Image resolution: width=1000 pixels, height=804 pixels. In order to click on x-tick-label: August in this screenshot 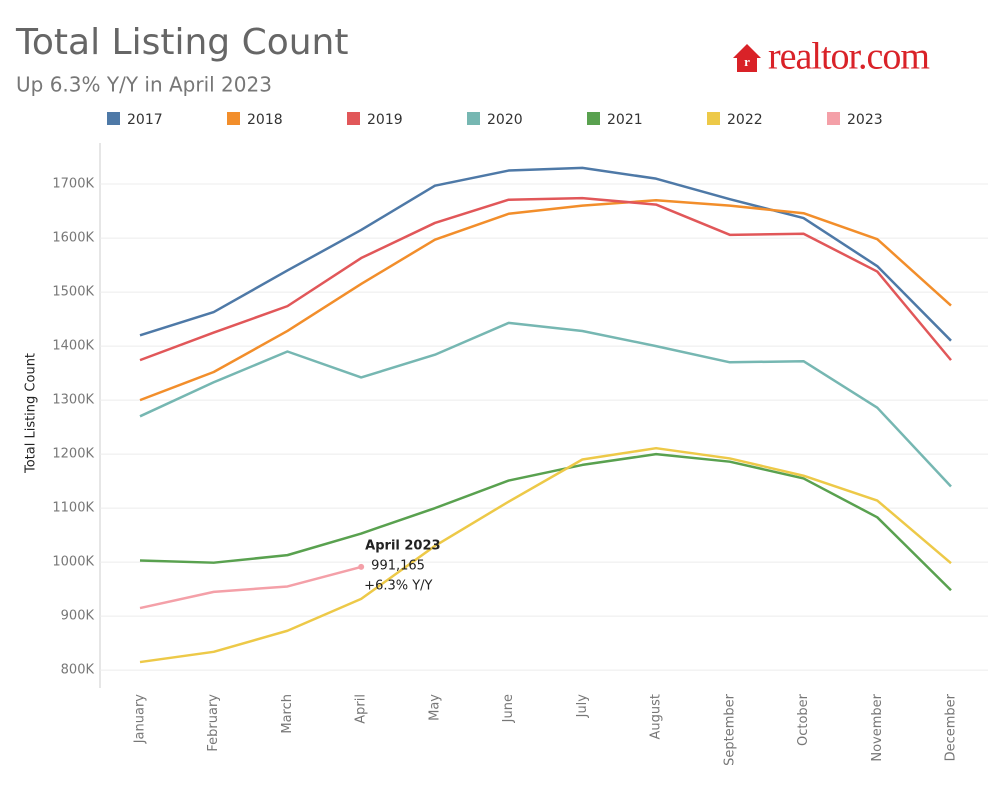, I will do `click(656, 717)`.